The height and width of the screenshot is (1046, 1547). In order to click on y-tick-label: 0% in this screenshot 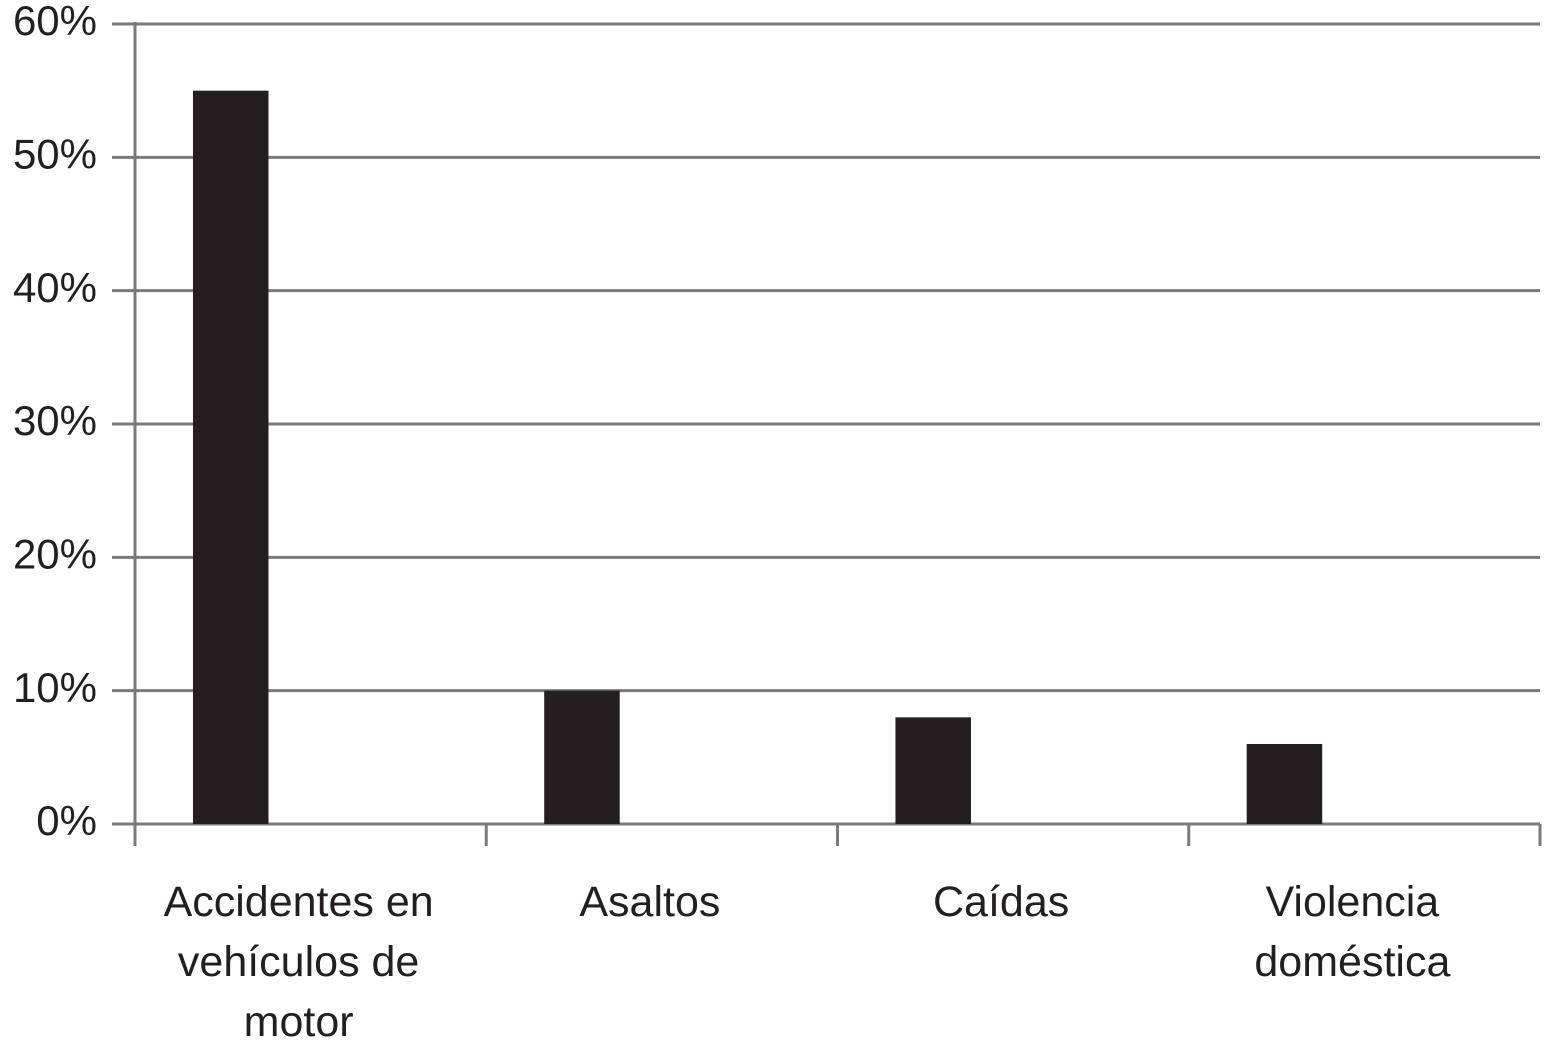, I will do `click(66, 820)`.